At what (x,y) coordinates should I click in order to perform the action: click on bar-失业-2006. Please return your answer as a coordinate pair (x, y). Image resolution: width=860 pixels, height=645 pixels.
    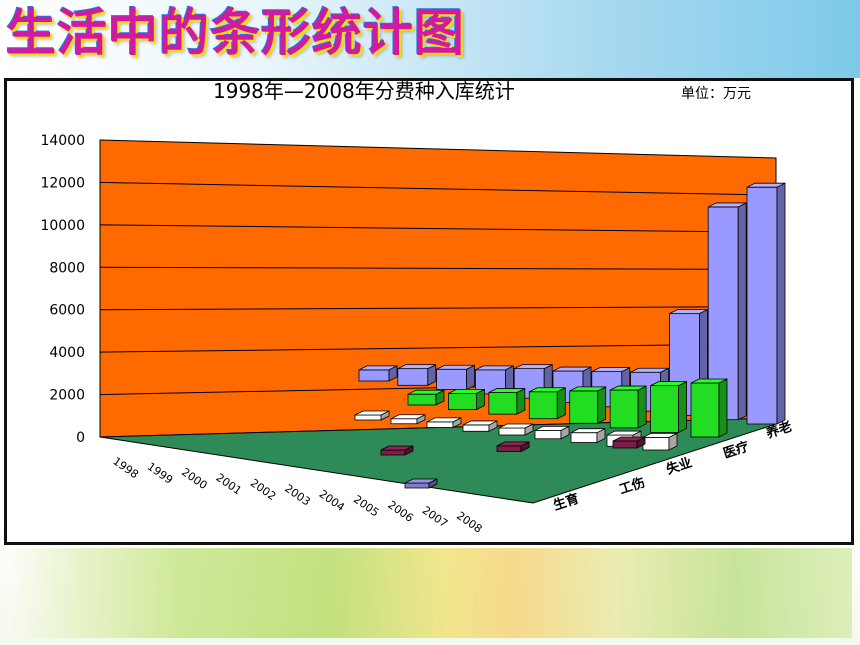
    Looking at the image, I should click on (588, 436).